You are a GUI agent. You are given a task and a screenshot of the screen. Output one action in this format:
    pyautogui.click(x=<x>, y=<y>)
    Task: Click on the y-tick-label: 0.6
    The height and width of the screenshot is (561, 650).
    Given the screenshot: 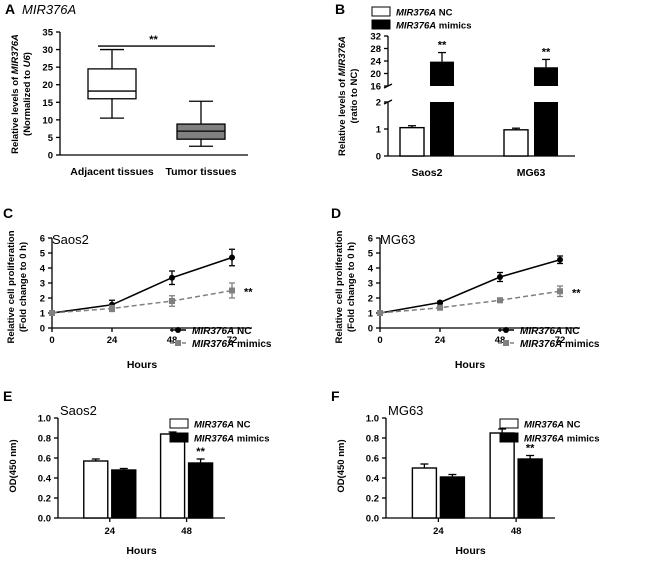 What is the action you would take?
    pyautogui.click(x=44, y=459)
    